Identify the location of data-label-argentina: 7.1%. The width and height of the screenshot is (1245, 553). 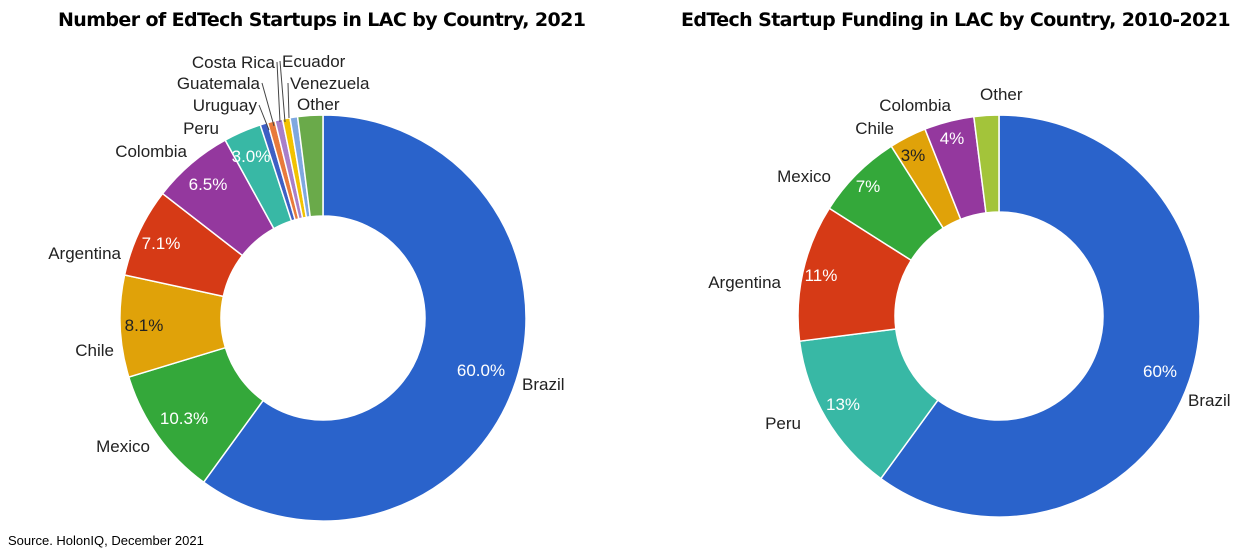
(161, 243).